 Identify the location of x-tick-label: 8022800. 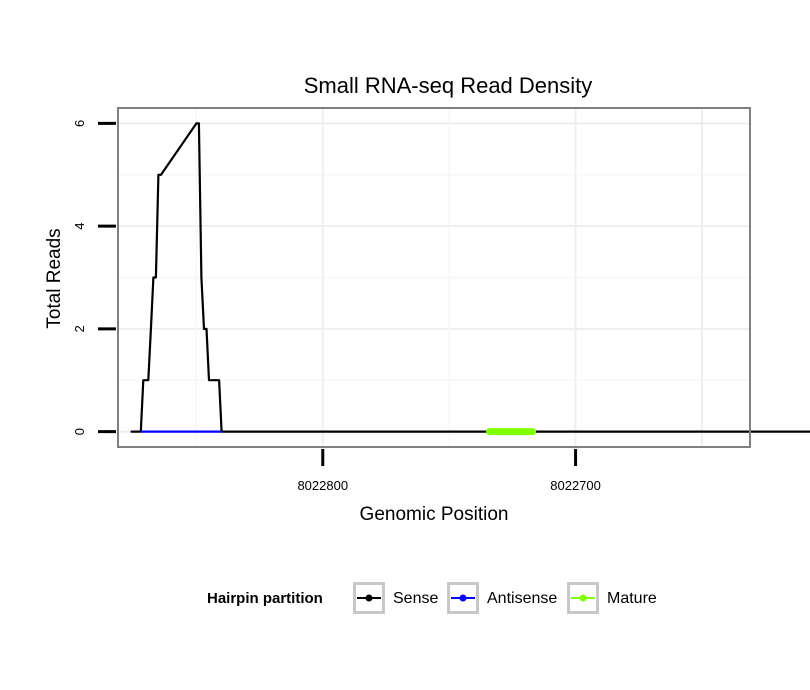
(322, 485).